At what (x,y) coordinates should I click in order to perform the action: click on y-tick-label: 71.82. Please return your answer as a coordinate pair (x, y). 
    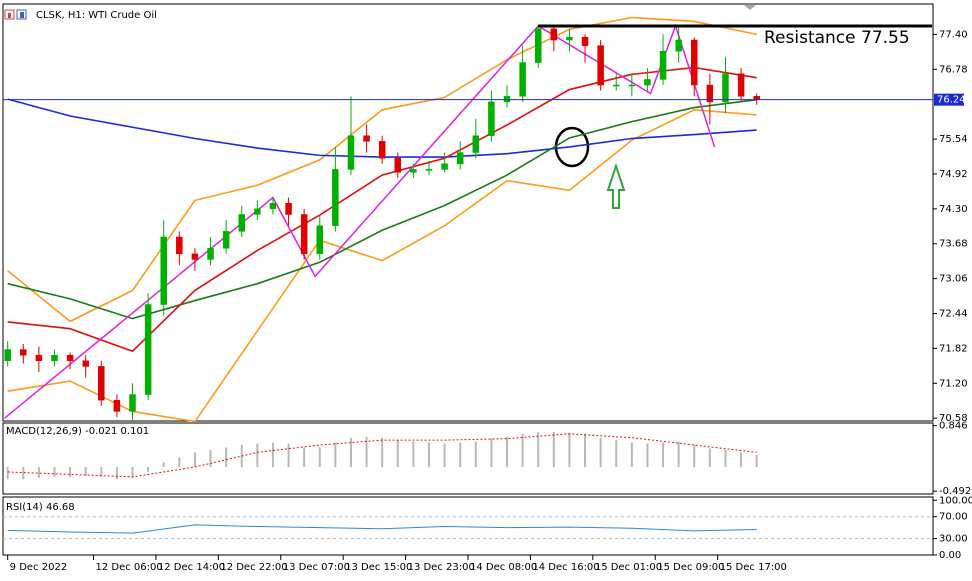
    Looking at the image, I should click on (953, 348).